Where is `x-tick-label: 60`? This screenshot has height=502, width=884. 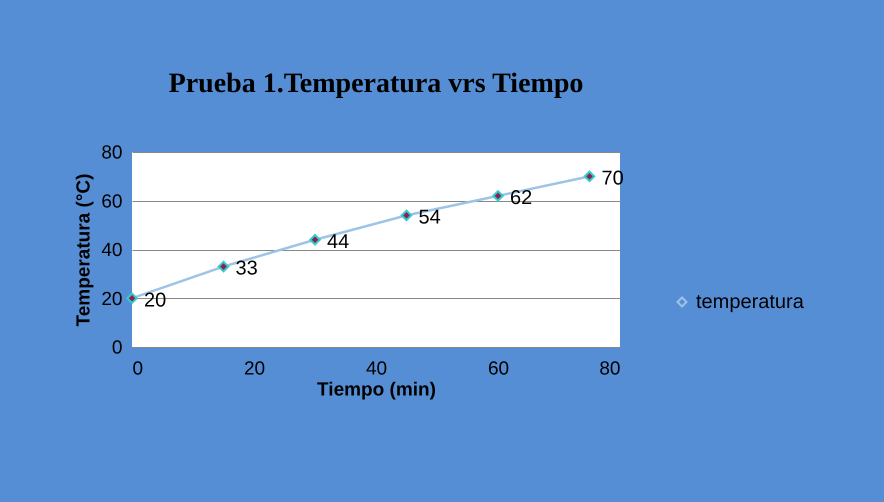 x-tick-label: 60 is located at coordinates (499, 369).